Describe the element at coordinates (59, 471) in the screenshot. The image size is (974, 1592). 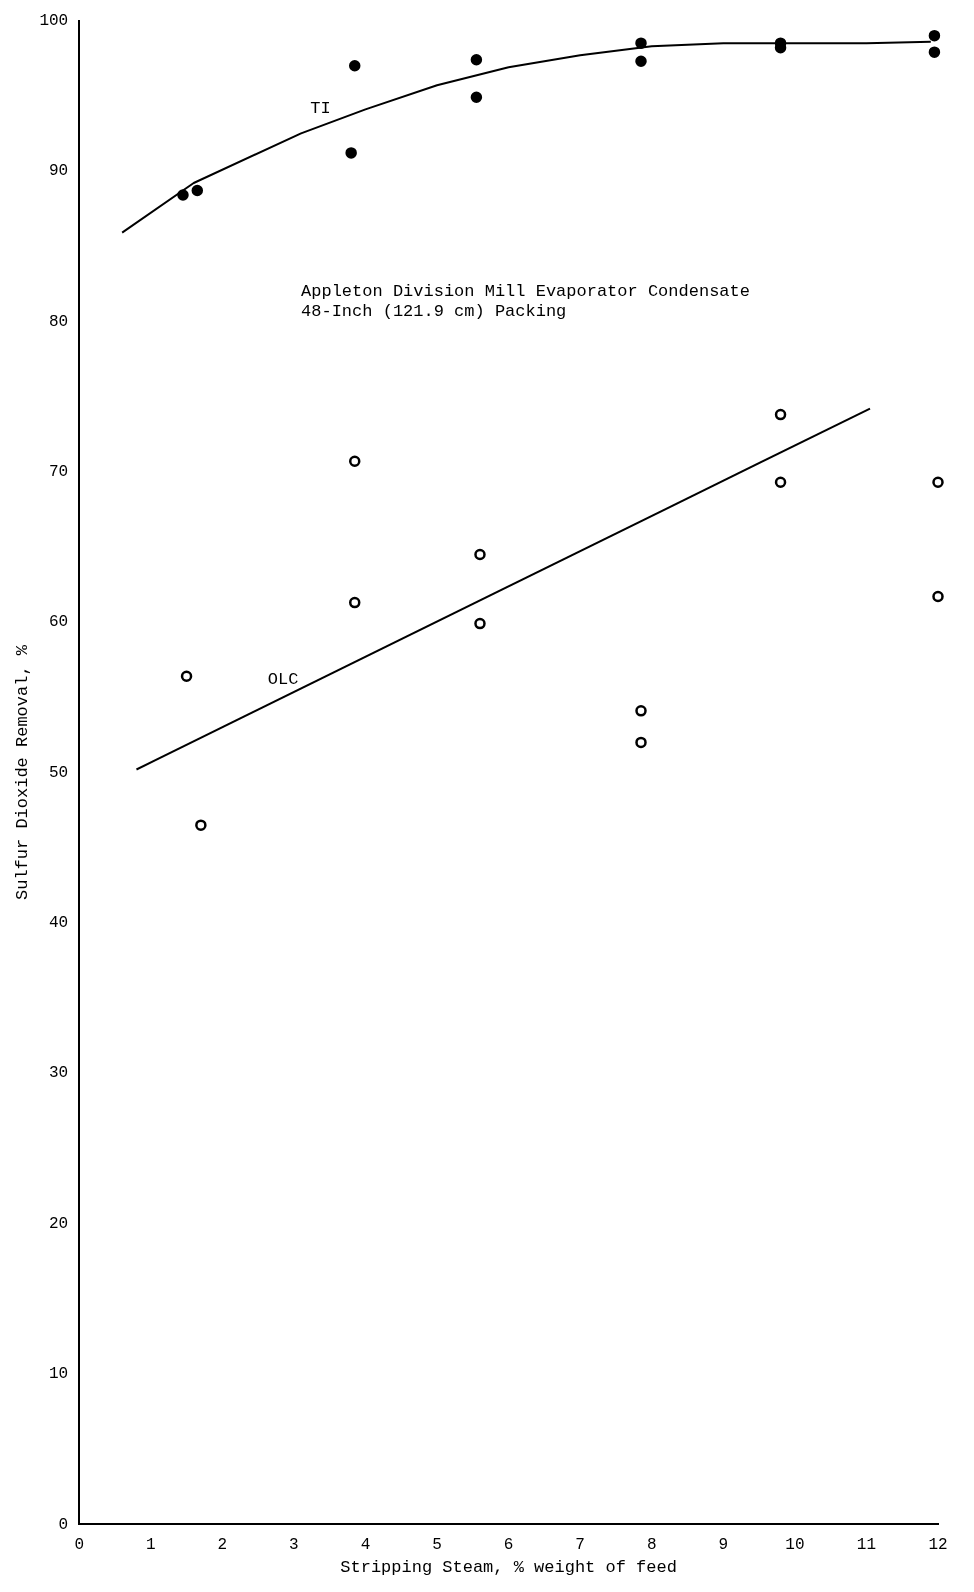
I see `y-tick-label: 70` at that location.